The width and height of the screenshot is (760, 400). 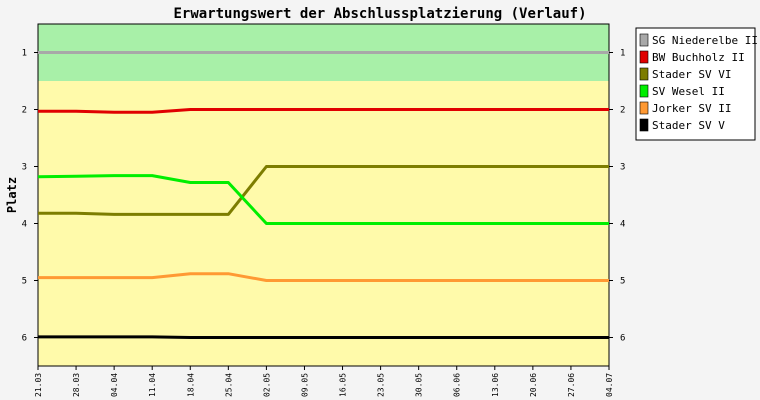 I want to click on x-tick-label: 04.04, so click(x=114, y=385).